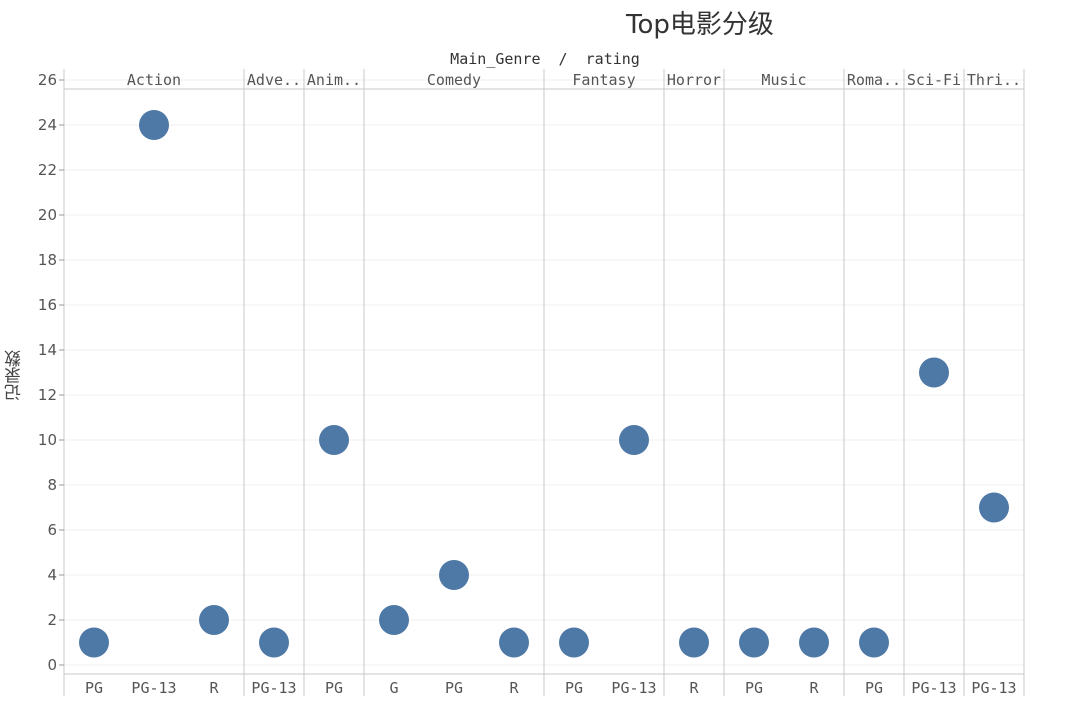  I want to click on genre-header: Anim.., so click(334, 80).